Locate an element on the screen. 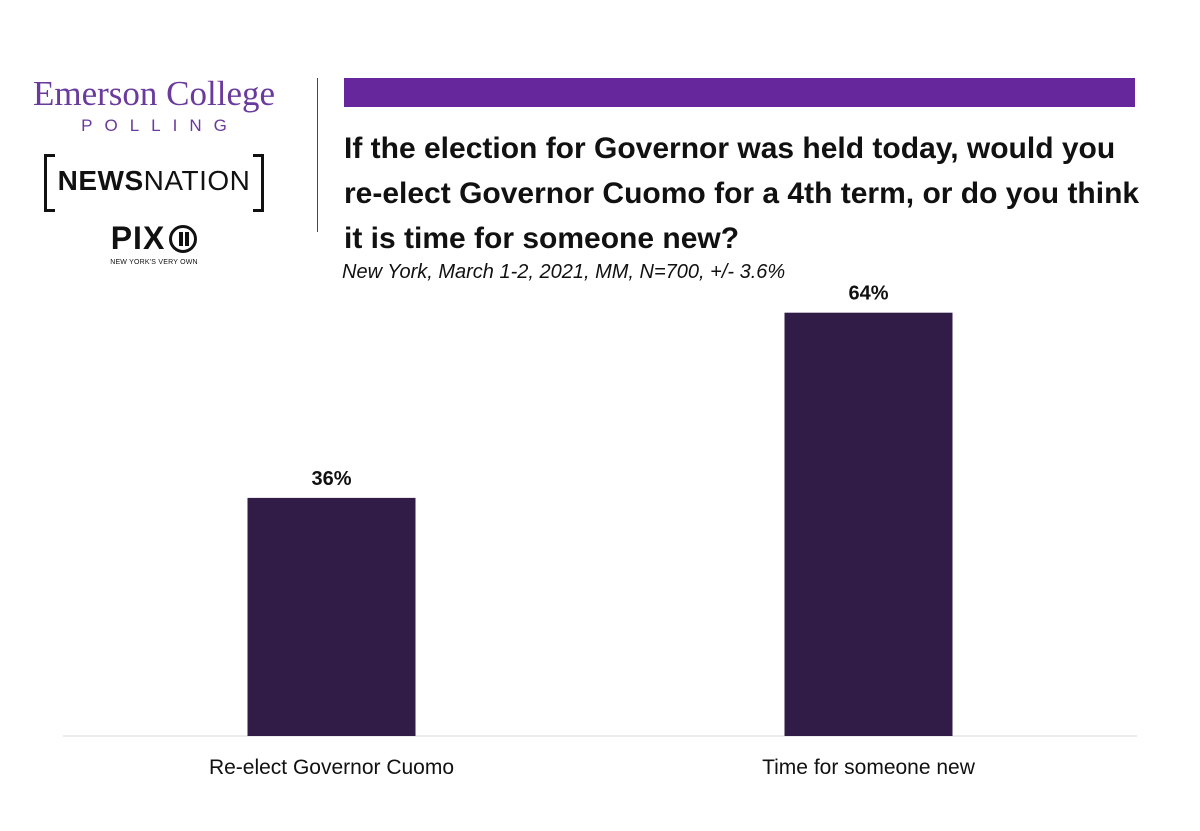 The image size is (1200, 831). data-label-1: 64% is located at coordinates (868, 294).